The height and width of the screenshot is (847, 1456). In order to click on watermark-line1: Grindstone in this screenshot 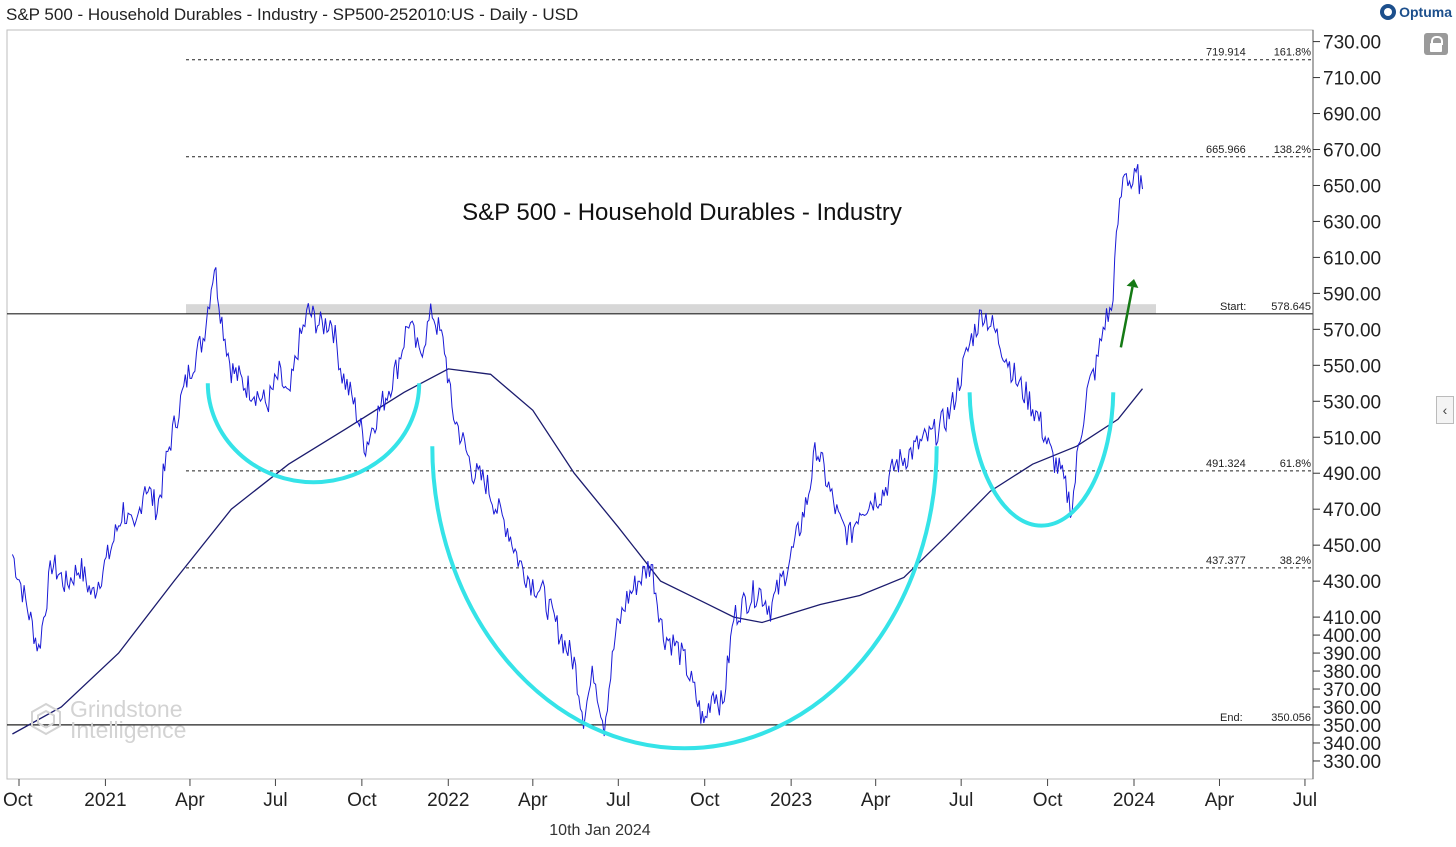, I will do `click(126, 709)`.